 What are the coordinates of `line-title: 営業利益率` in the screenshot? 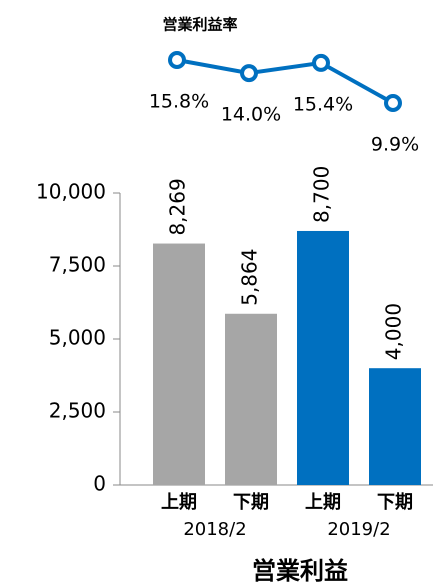 It's located at (199, 25).